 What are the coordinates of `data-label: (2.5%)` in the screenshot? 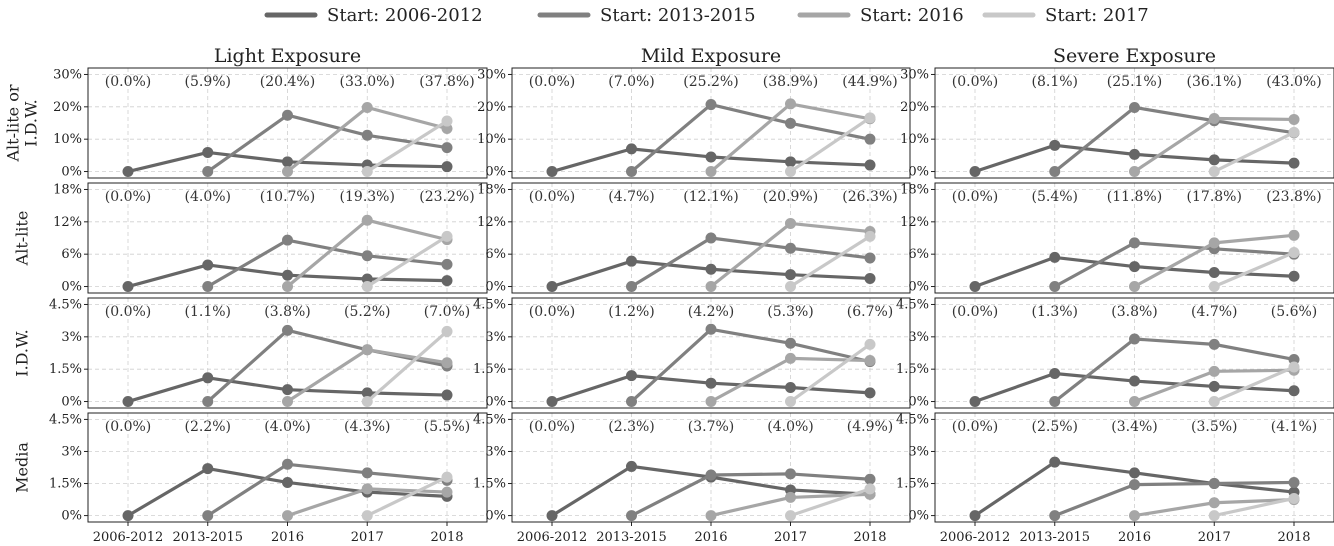 It's located at (1055, 427).